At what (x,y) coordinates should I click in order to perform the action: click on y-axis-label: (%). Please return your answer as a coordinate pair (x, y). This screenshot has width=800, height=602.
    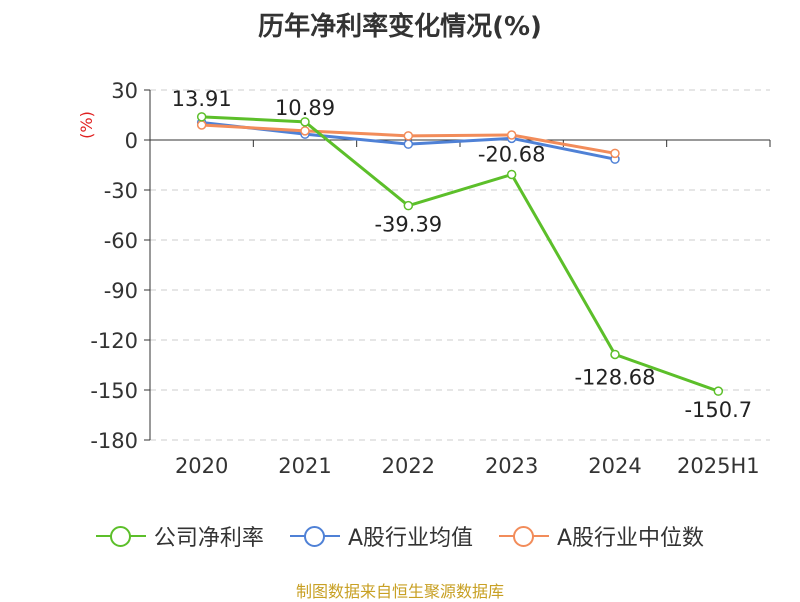
    Looking at the image, I should click on (86, 125).